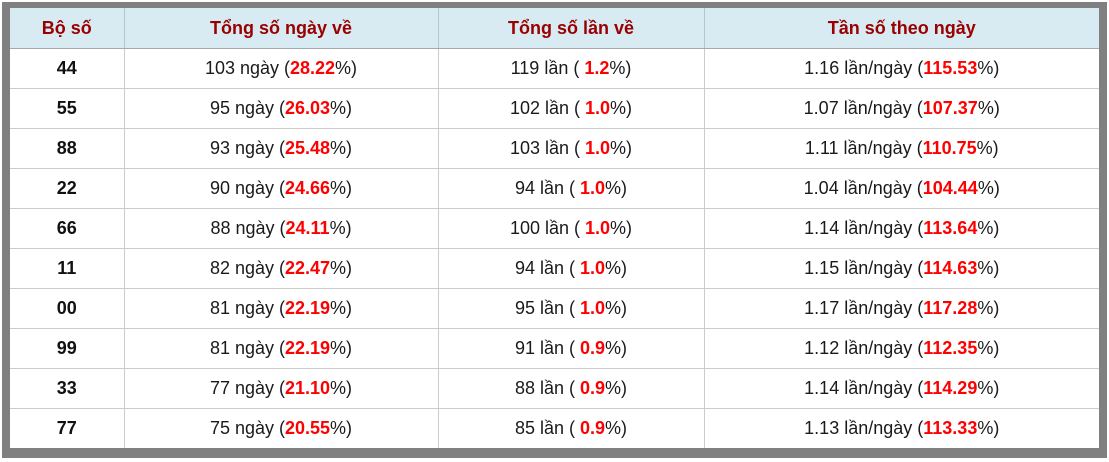  I want to click on days-value: 75 ngày (, so click(247, 428).